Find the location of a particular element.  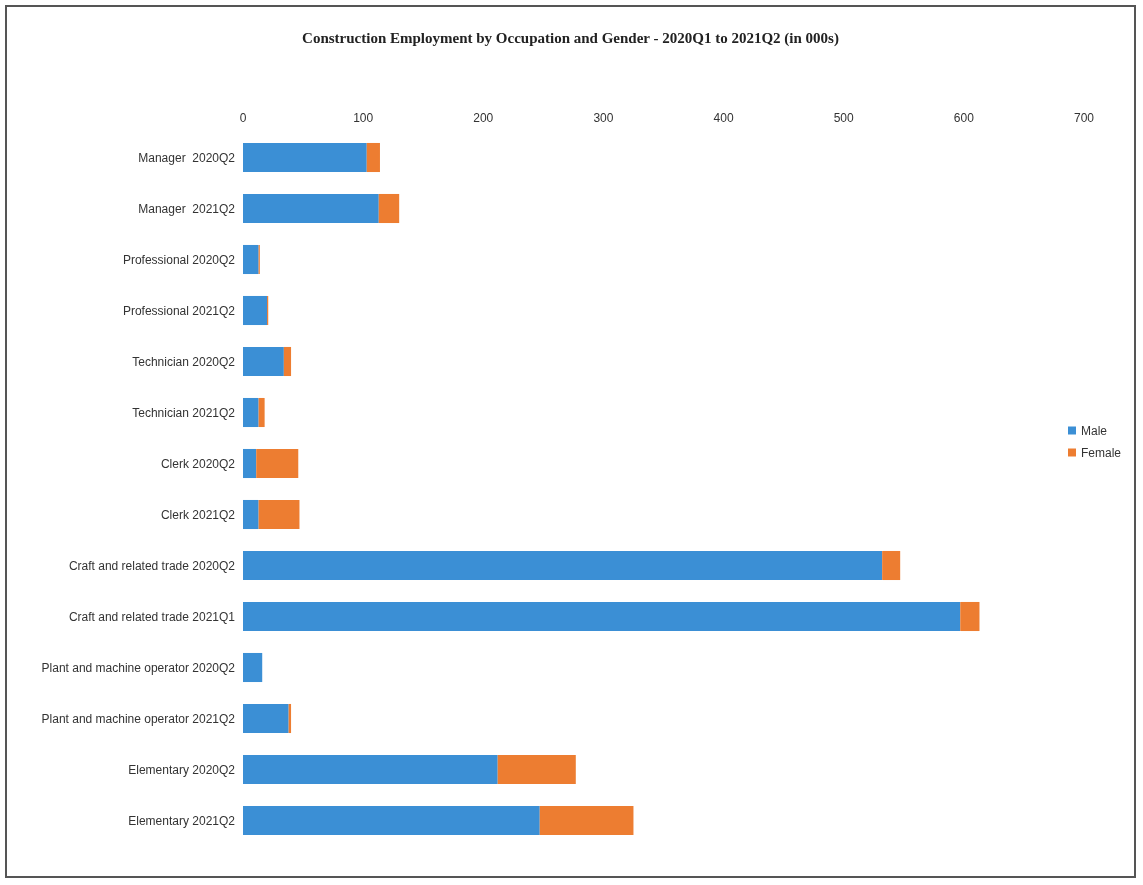

chart-title: Construction Employment by Occupation and Gender - 2020Q1 to 2021Q2 (in 000s) is located at coordinates (570, 38).